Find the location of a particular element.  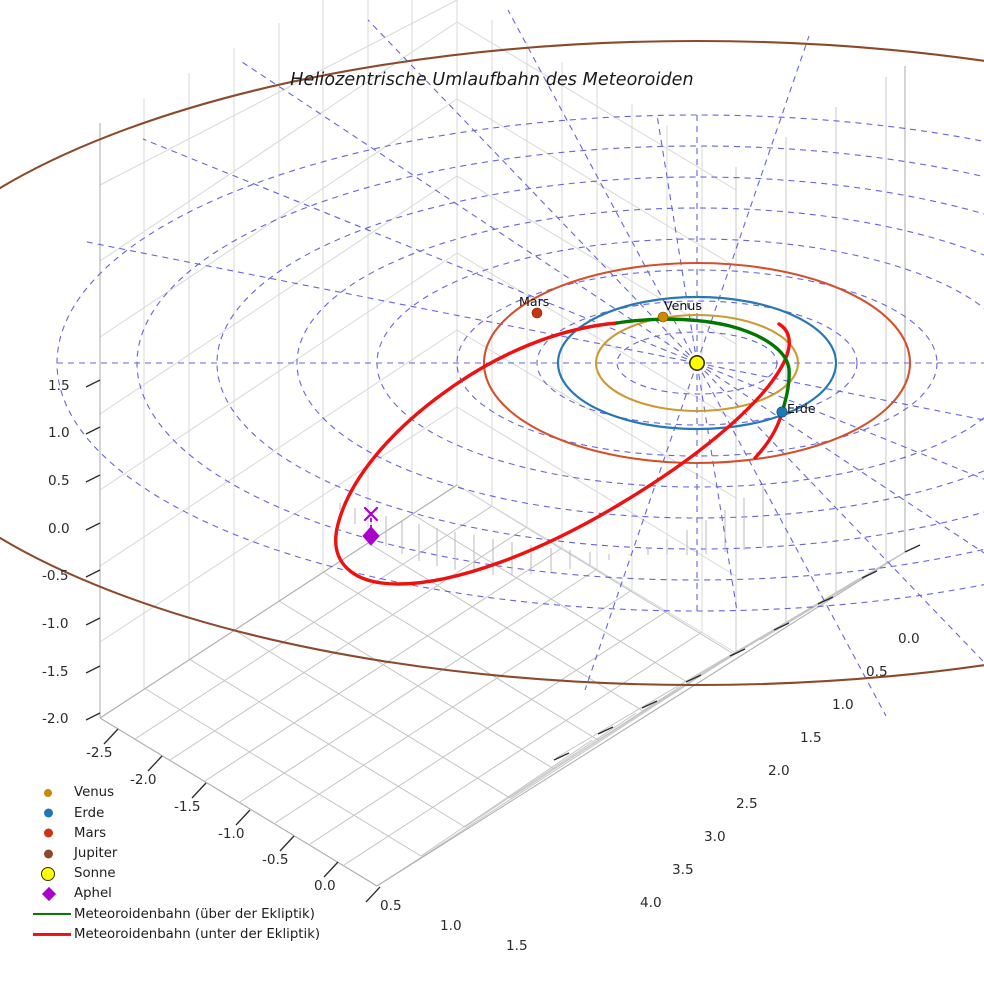

legend-label-jupiter: Jupiter is located at coordinates (96, 853).